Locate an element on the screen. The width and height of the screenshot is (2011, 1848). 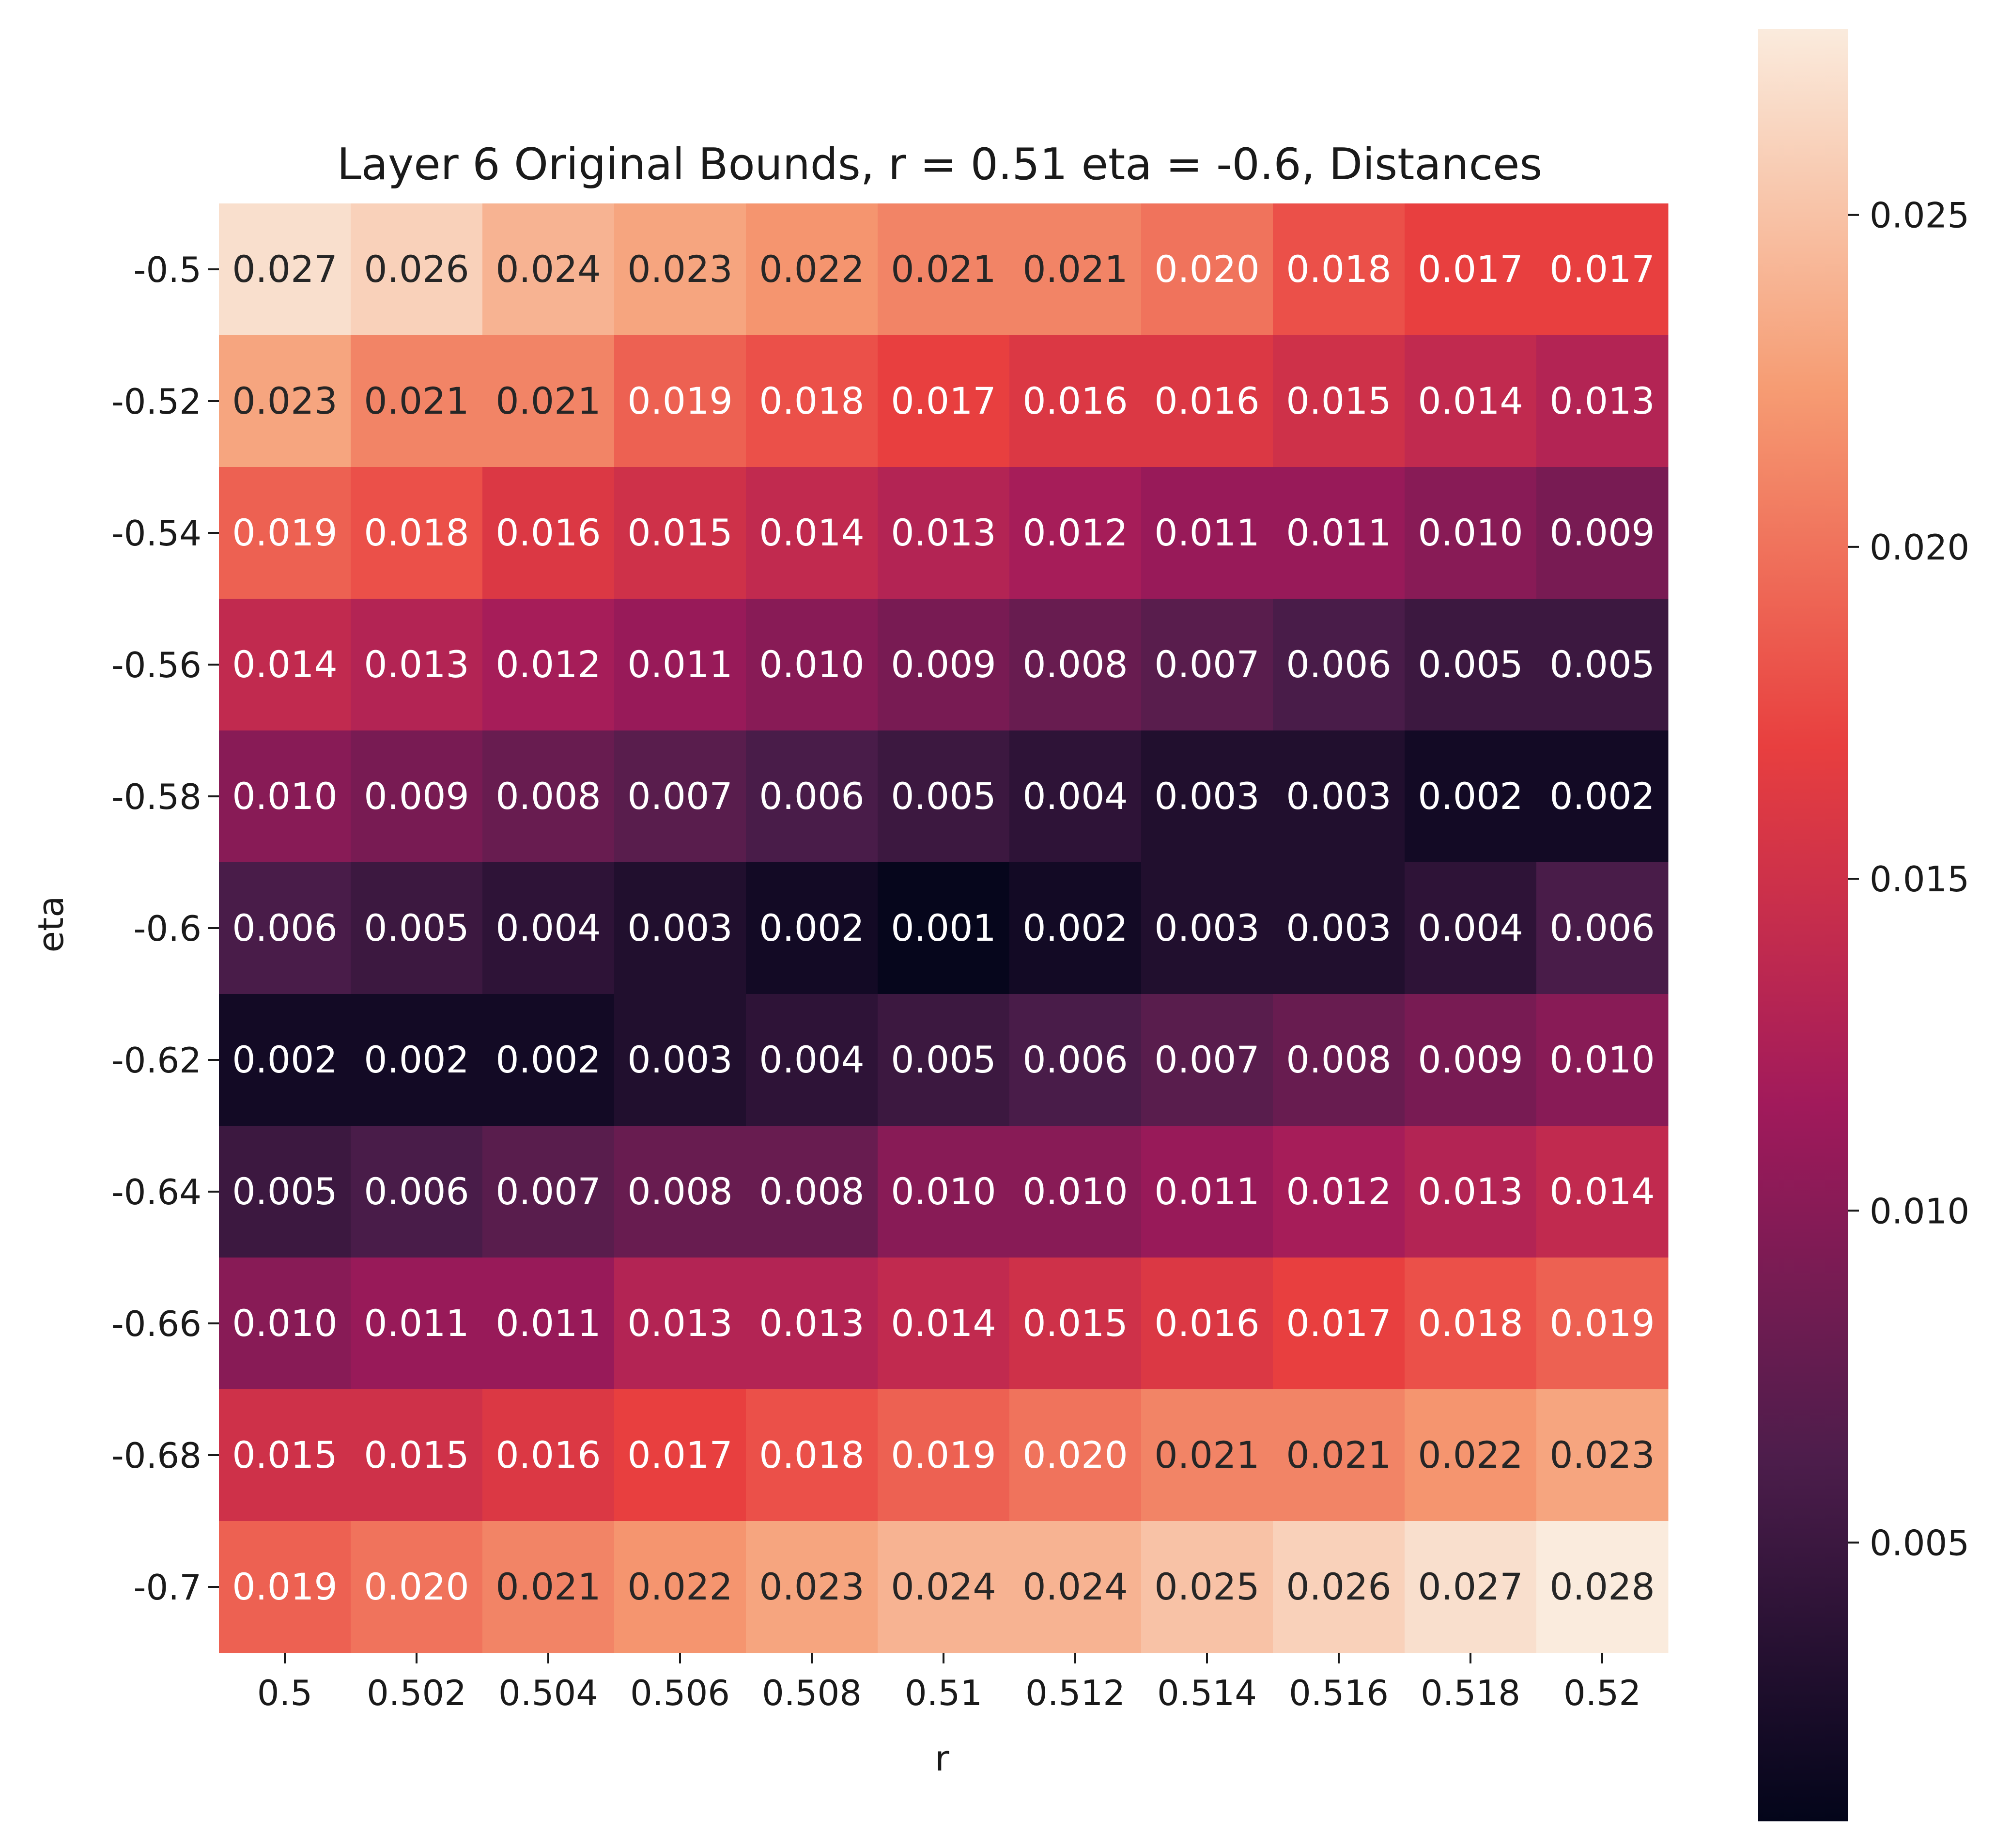
x-tick-label: 0.508 is located at coordinates (812, 1693).